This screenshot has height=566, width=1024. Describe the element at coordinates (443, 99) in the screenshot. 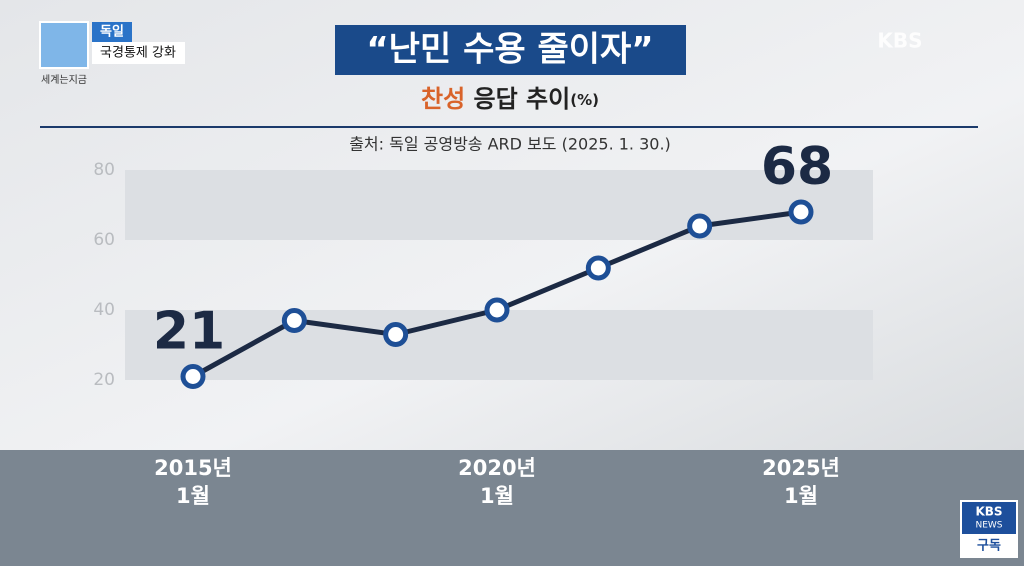

I see `subtitle-highlight: 찬성` at that location.